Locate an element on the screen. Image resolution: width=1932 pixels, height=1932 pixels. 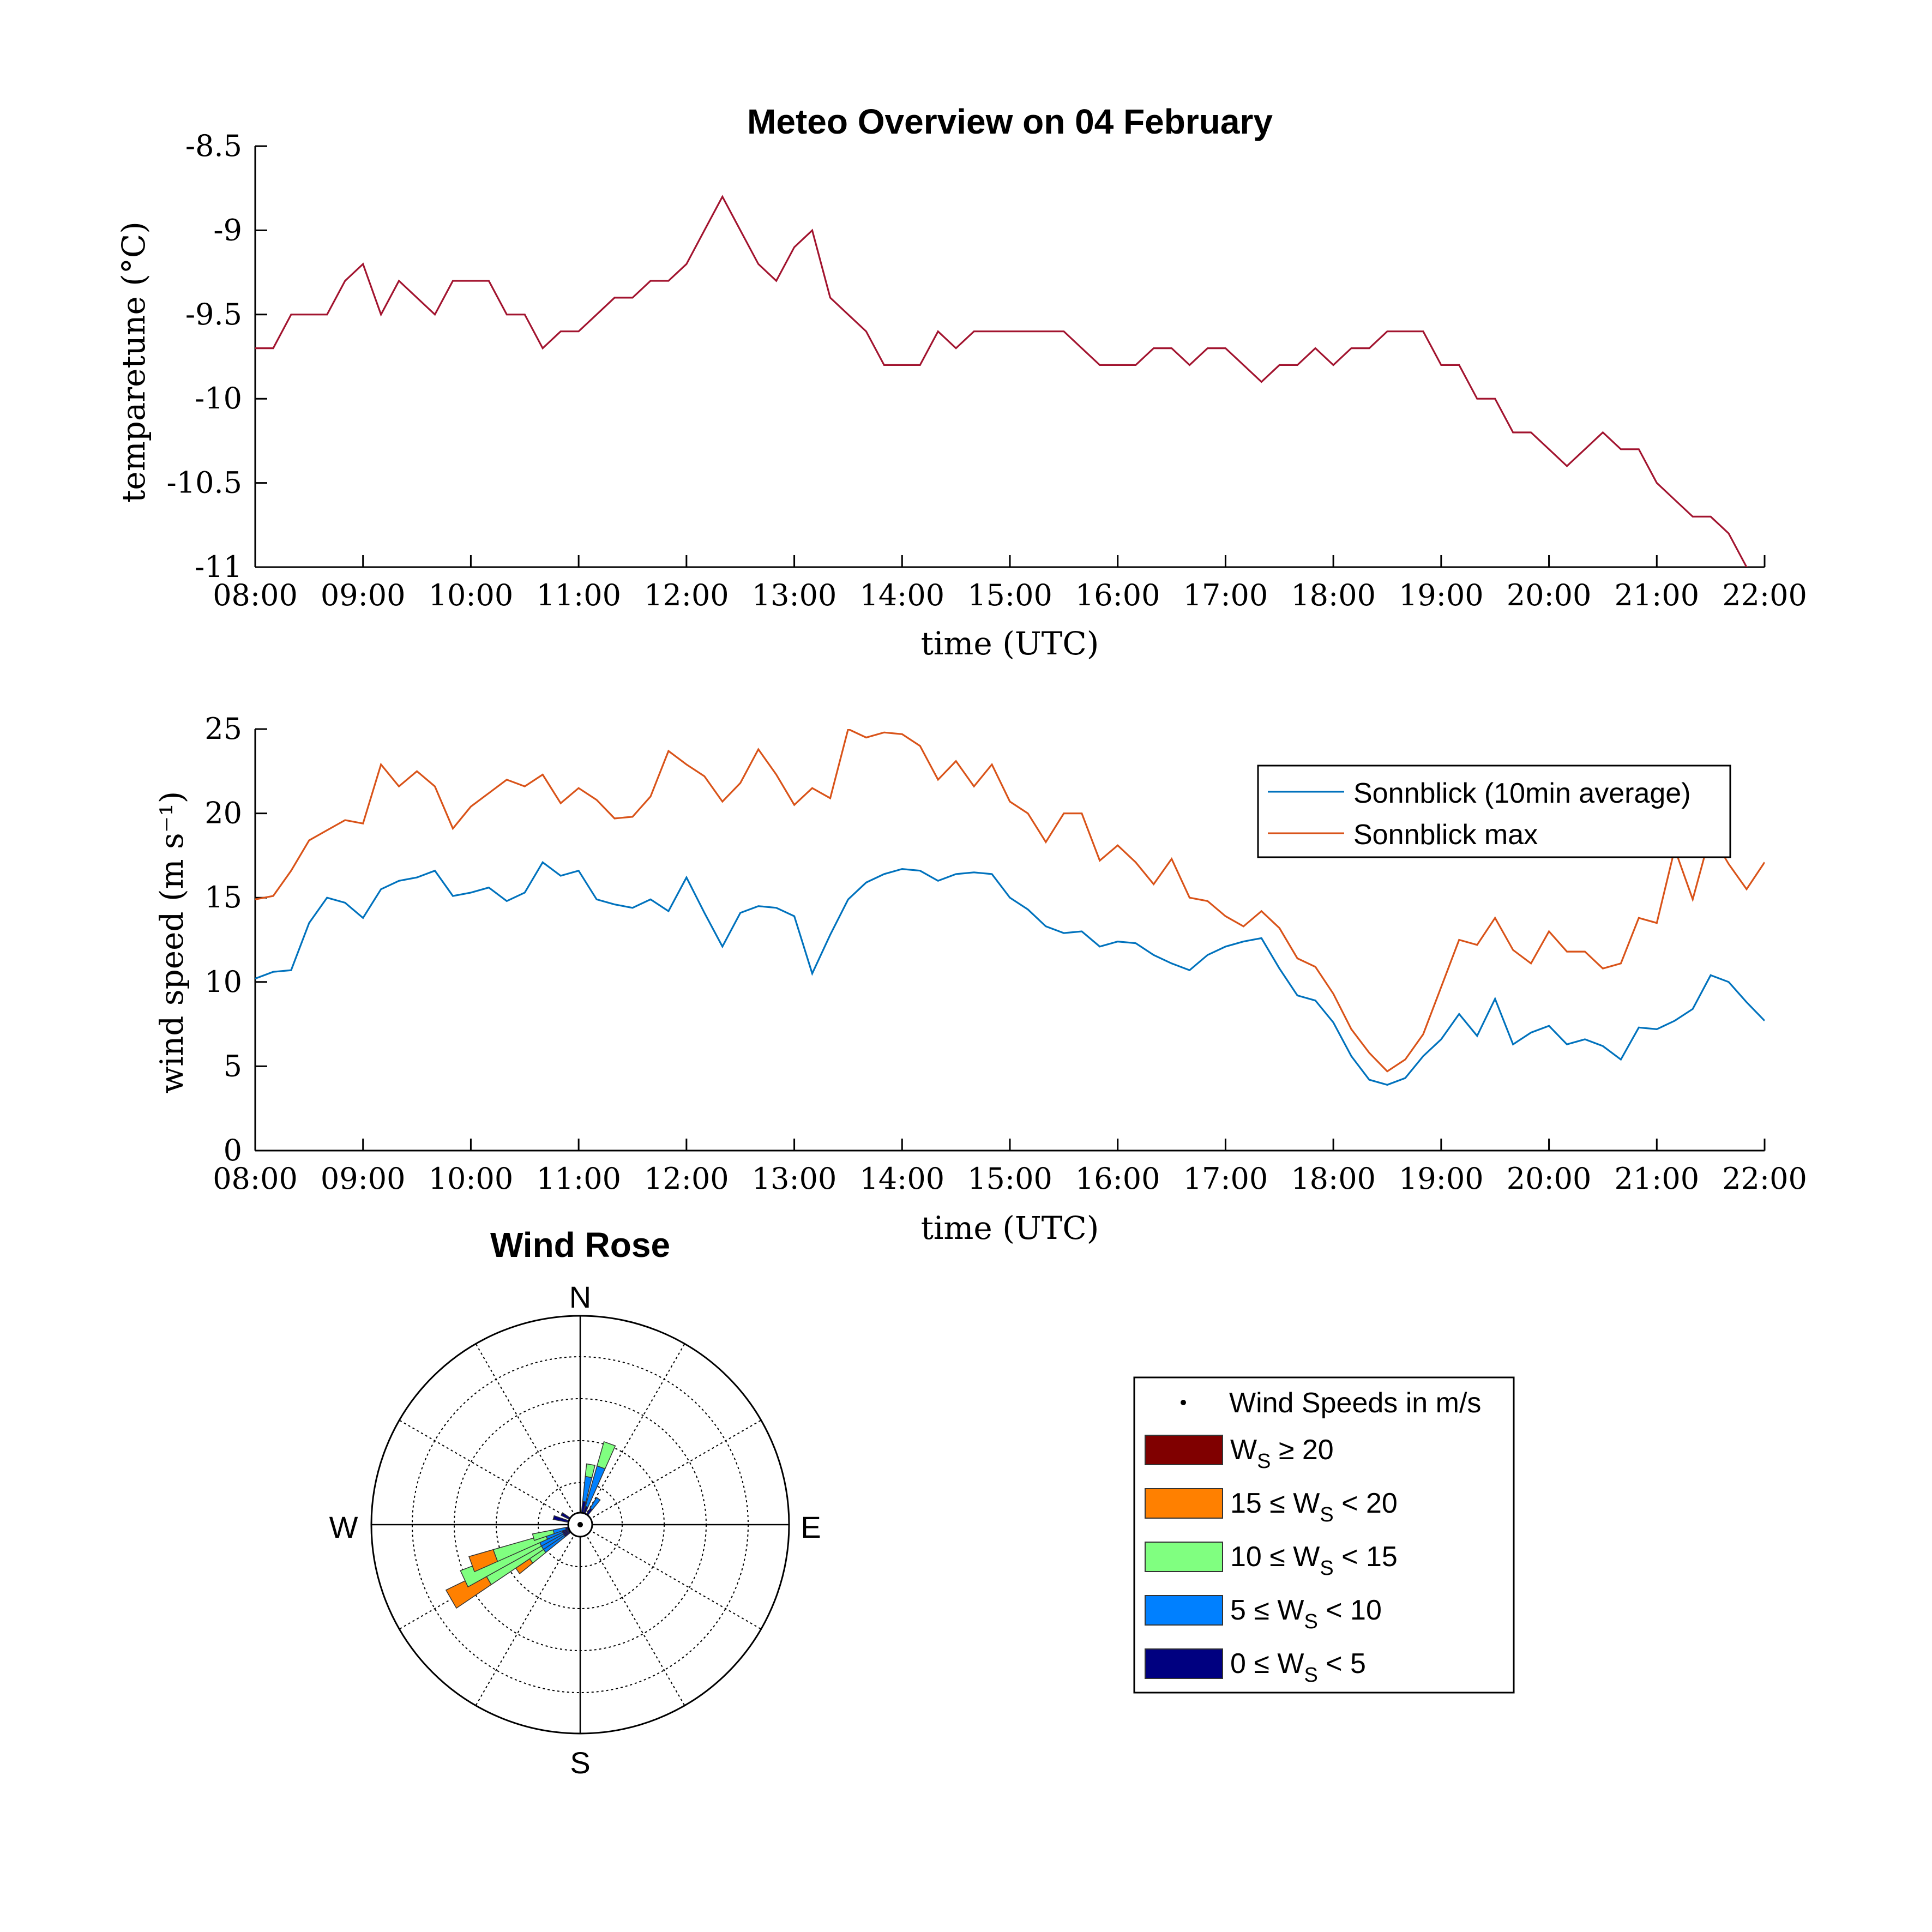
rose-legend-label: 15 ≤ WS < 20 is located at coordinates (1314, 1507).